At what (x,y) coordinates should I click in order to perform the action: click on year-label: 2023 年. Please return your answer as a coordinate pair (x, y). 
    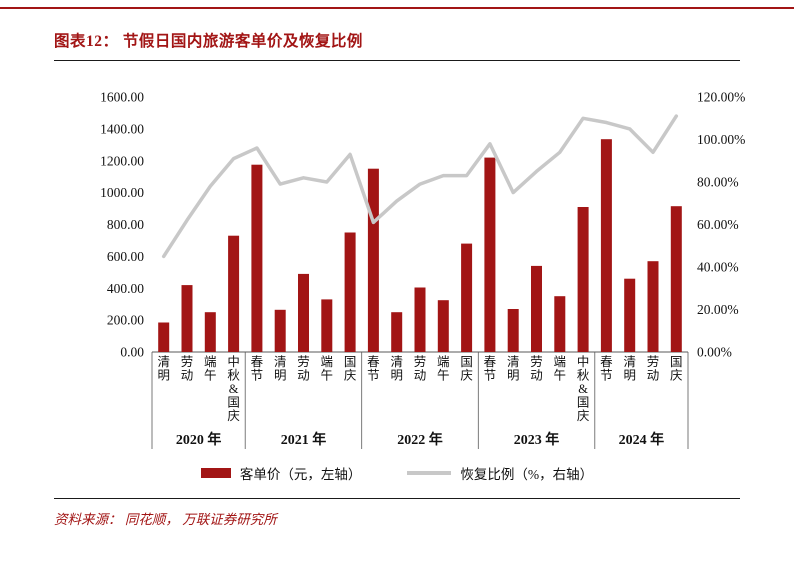
    Looking at the image, I should click on (537, 439).